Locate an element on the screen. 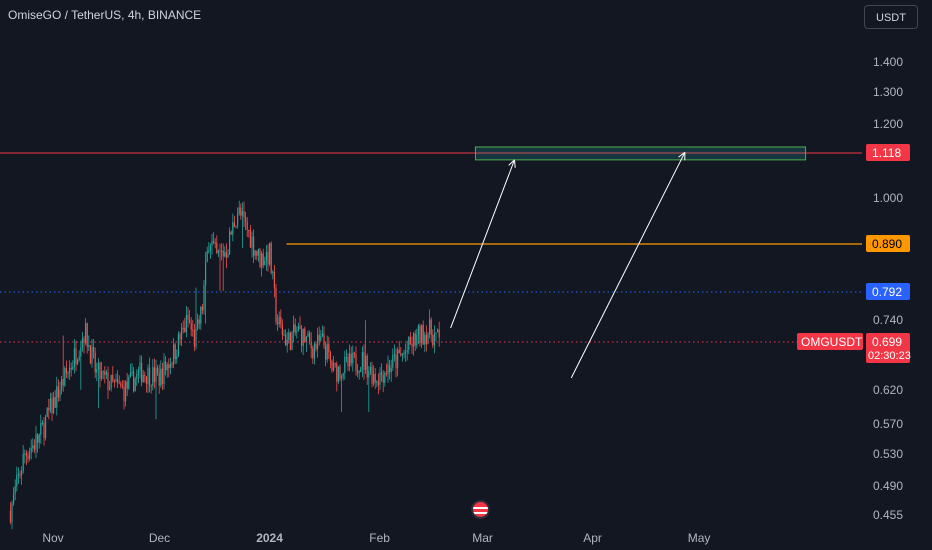 The image size is (932, 550). time-tick-label: May is located at coordinates (699, 538).